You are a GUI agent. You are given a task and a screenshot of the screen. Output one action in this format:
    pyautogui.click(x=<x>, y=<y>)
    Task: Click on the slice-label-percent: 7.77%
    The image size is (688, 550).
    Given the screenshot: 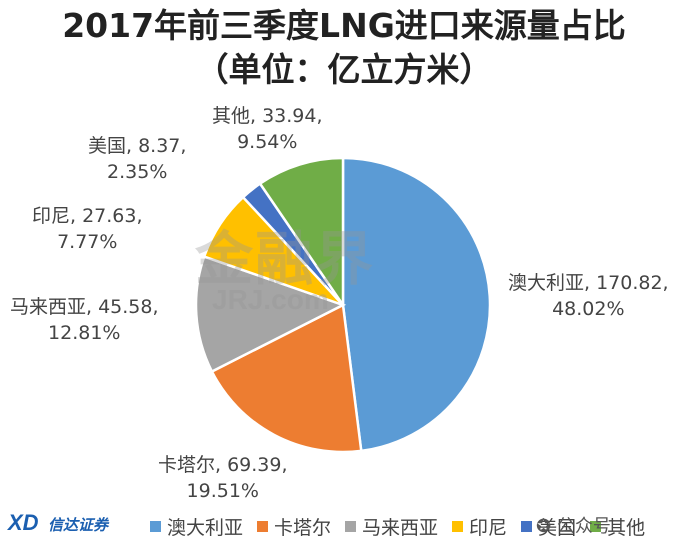 What is the action you would take?
    pyautogui.click(x=87, y=242)
    